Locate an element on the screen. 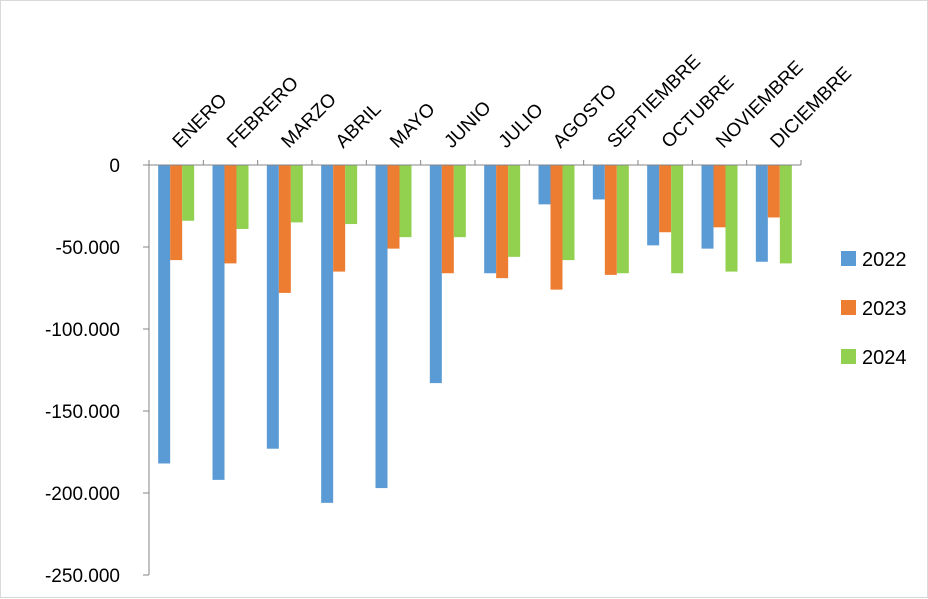 The image size is (928, 599). y-tick-label: -200.000 is located at coordinates (82, 494).